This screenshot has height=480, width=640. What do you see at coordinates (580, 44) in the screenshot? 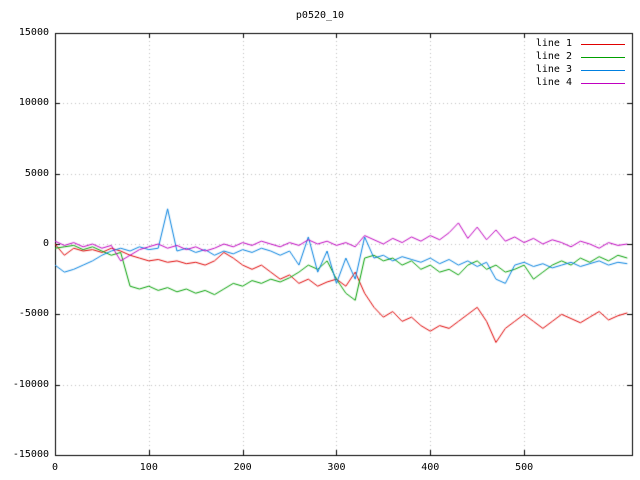
I see `legend-entry: line 1` at bounding box center [580, 44].